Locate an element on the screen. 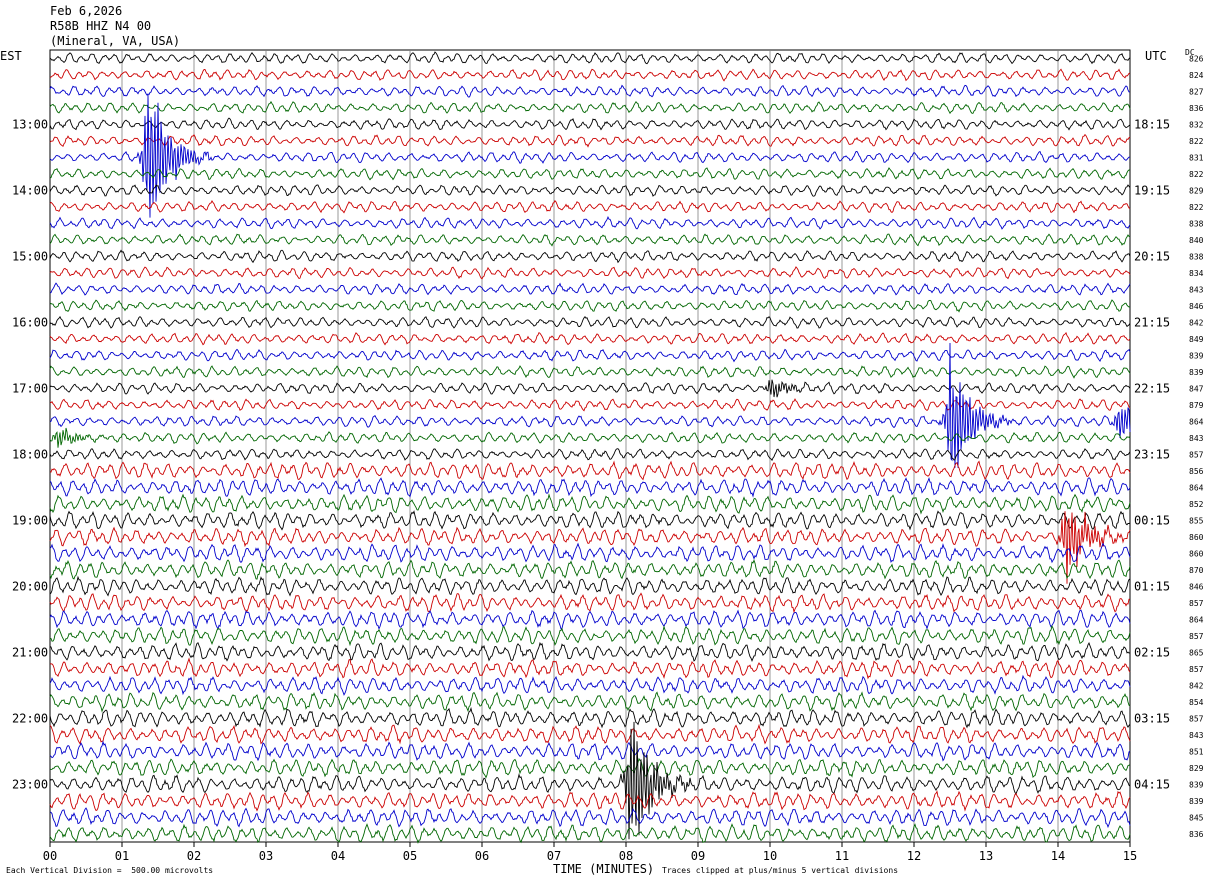  x-tick-label: 07 is located at coordinates (554, 856).